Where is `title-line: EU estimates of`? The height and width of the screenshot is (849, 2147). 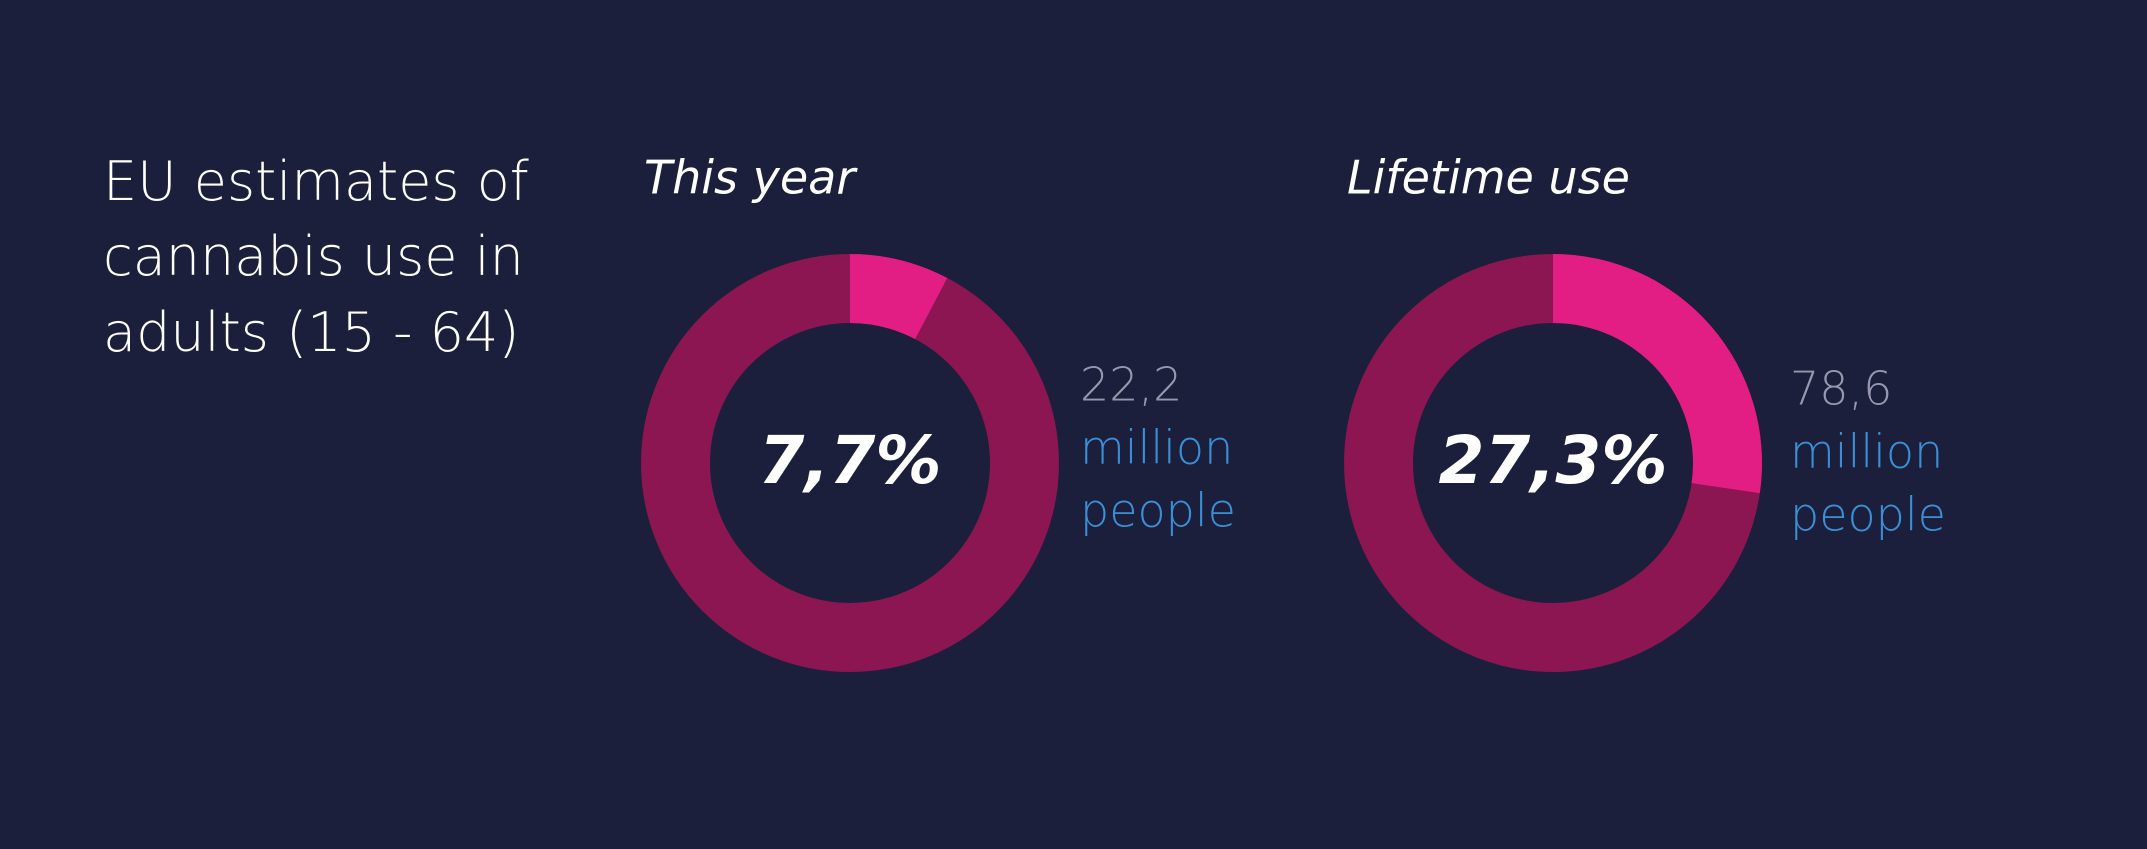
title-line: EU estimates of is located at coordinates (316, 181).